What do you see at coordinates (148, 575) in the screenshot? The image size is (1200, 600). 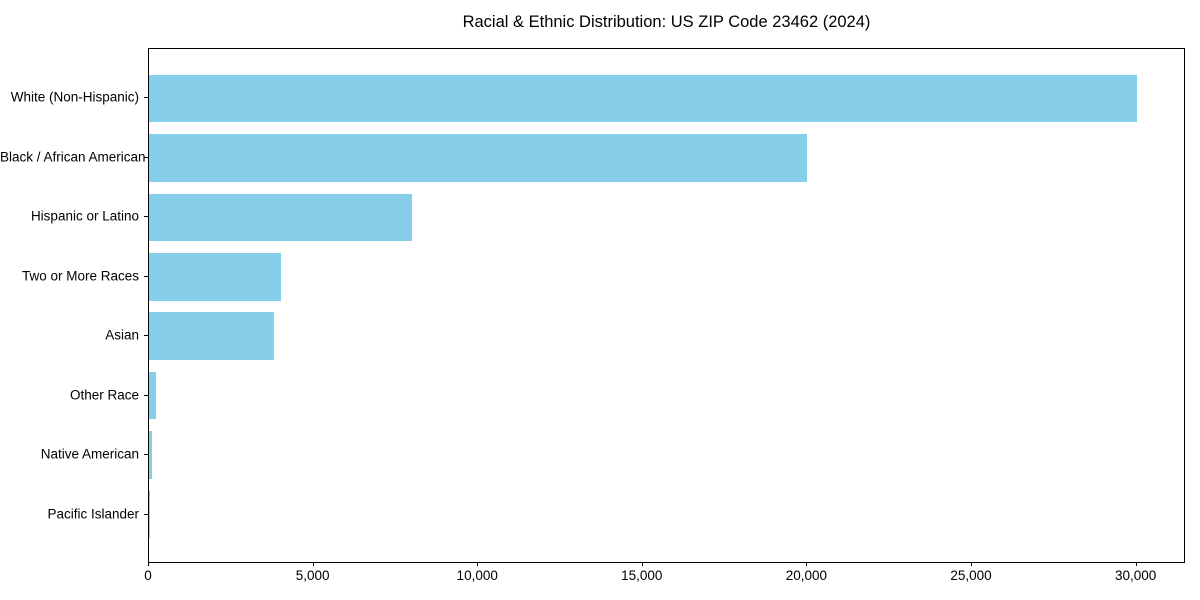 I see `x-tick-label: 0` at bounding box center [148, 575].